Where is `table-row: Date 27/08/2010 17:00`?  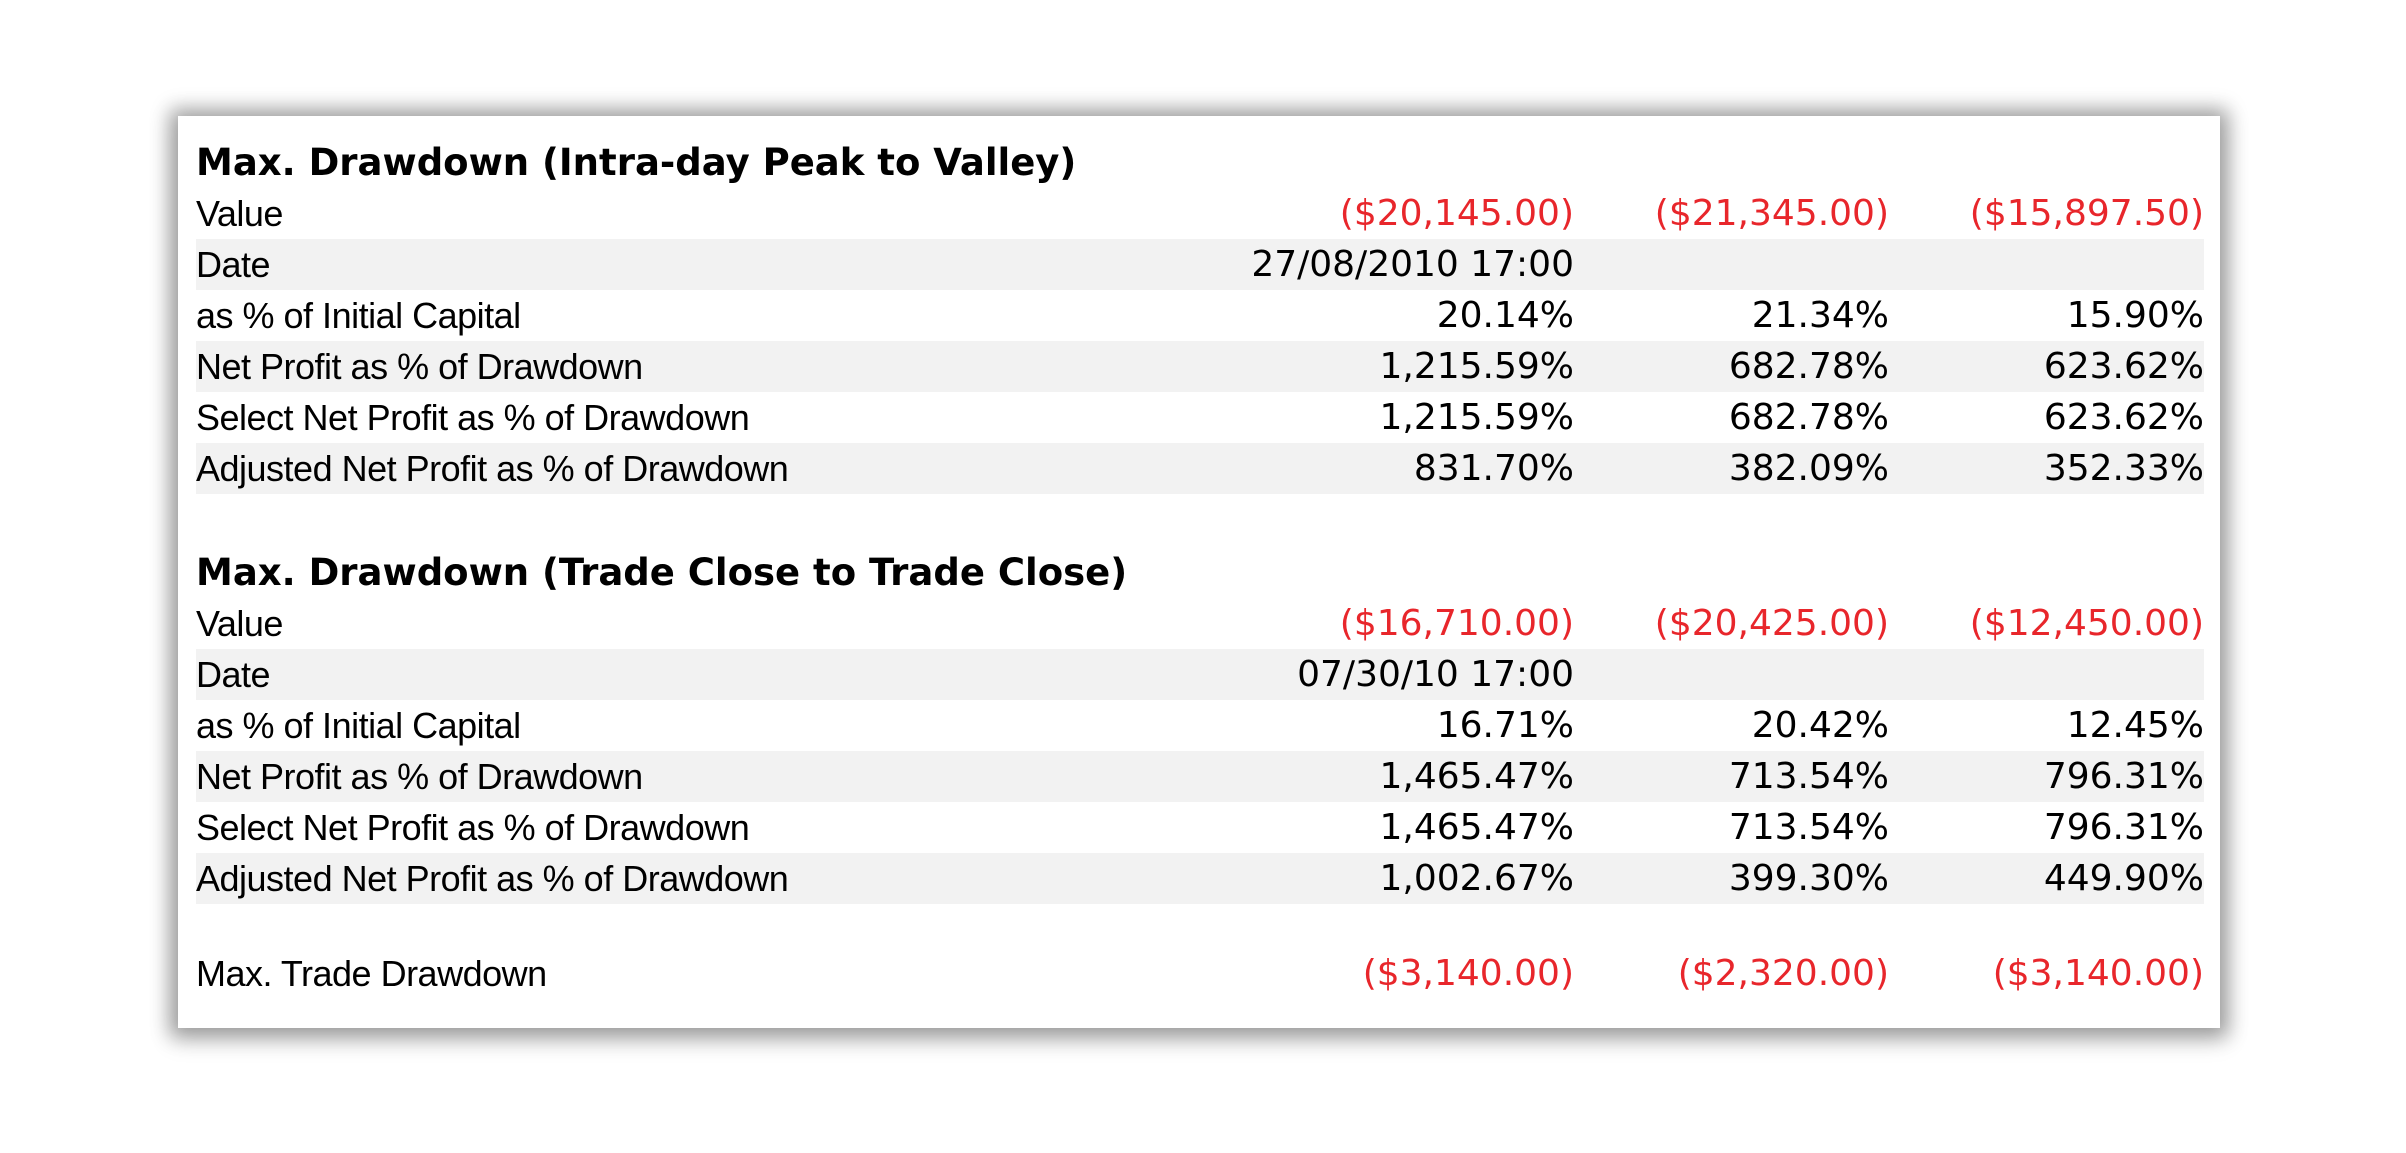 table-row: Date 27/08/2010 17:00 is located at coordinates (1200, 264).